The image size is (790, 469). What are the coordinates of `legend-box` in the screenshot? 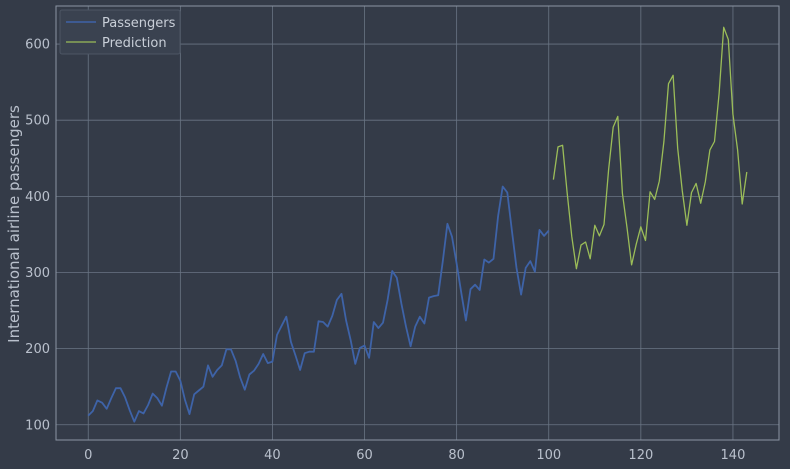 It's located at (120, 32).